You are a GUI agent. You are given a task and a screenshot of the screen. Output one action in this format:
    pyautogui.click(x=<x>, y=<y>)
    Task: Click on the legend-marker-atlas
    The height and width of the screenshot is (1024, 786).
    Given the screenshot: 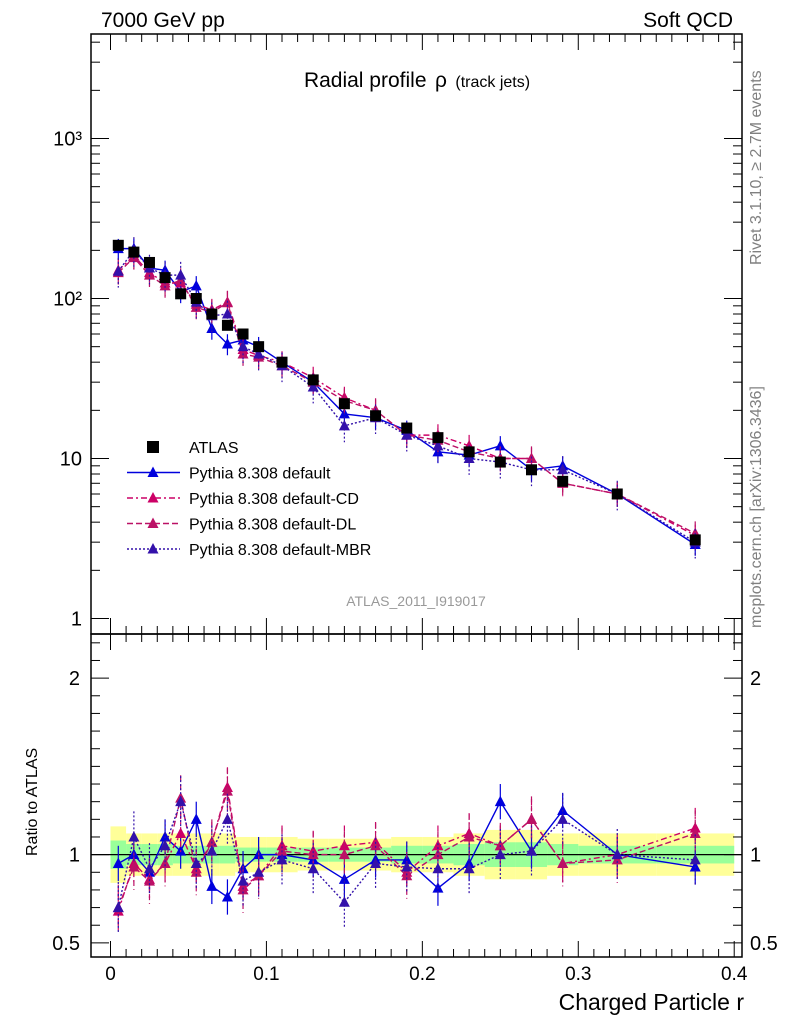 What is the action you would take?
    pyautogui.click(x=153, y=447)
    